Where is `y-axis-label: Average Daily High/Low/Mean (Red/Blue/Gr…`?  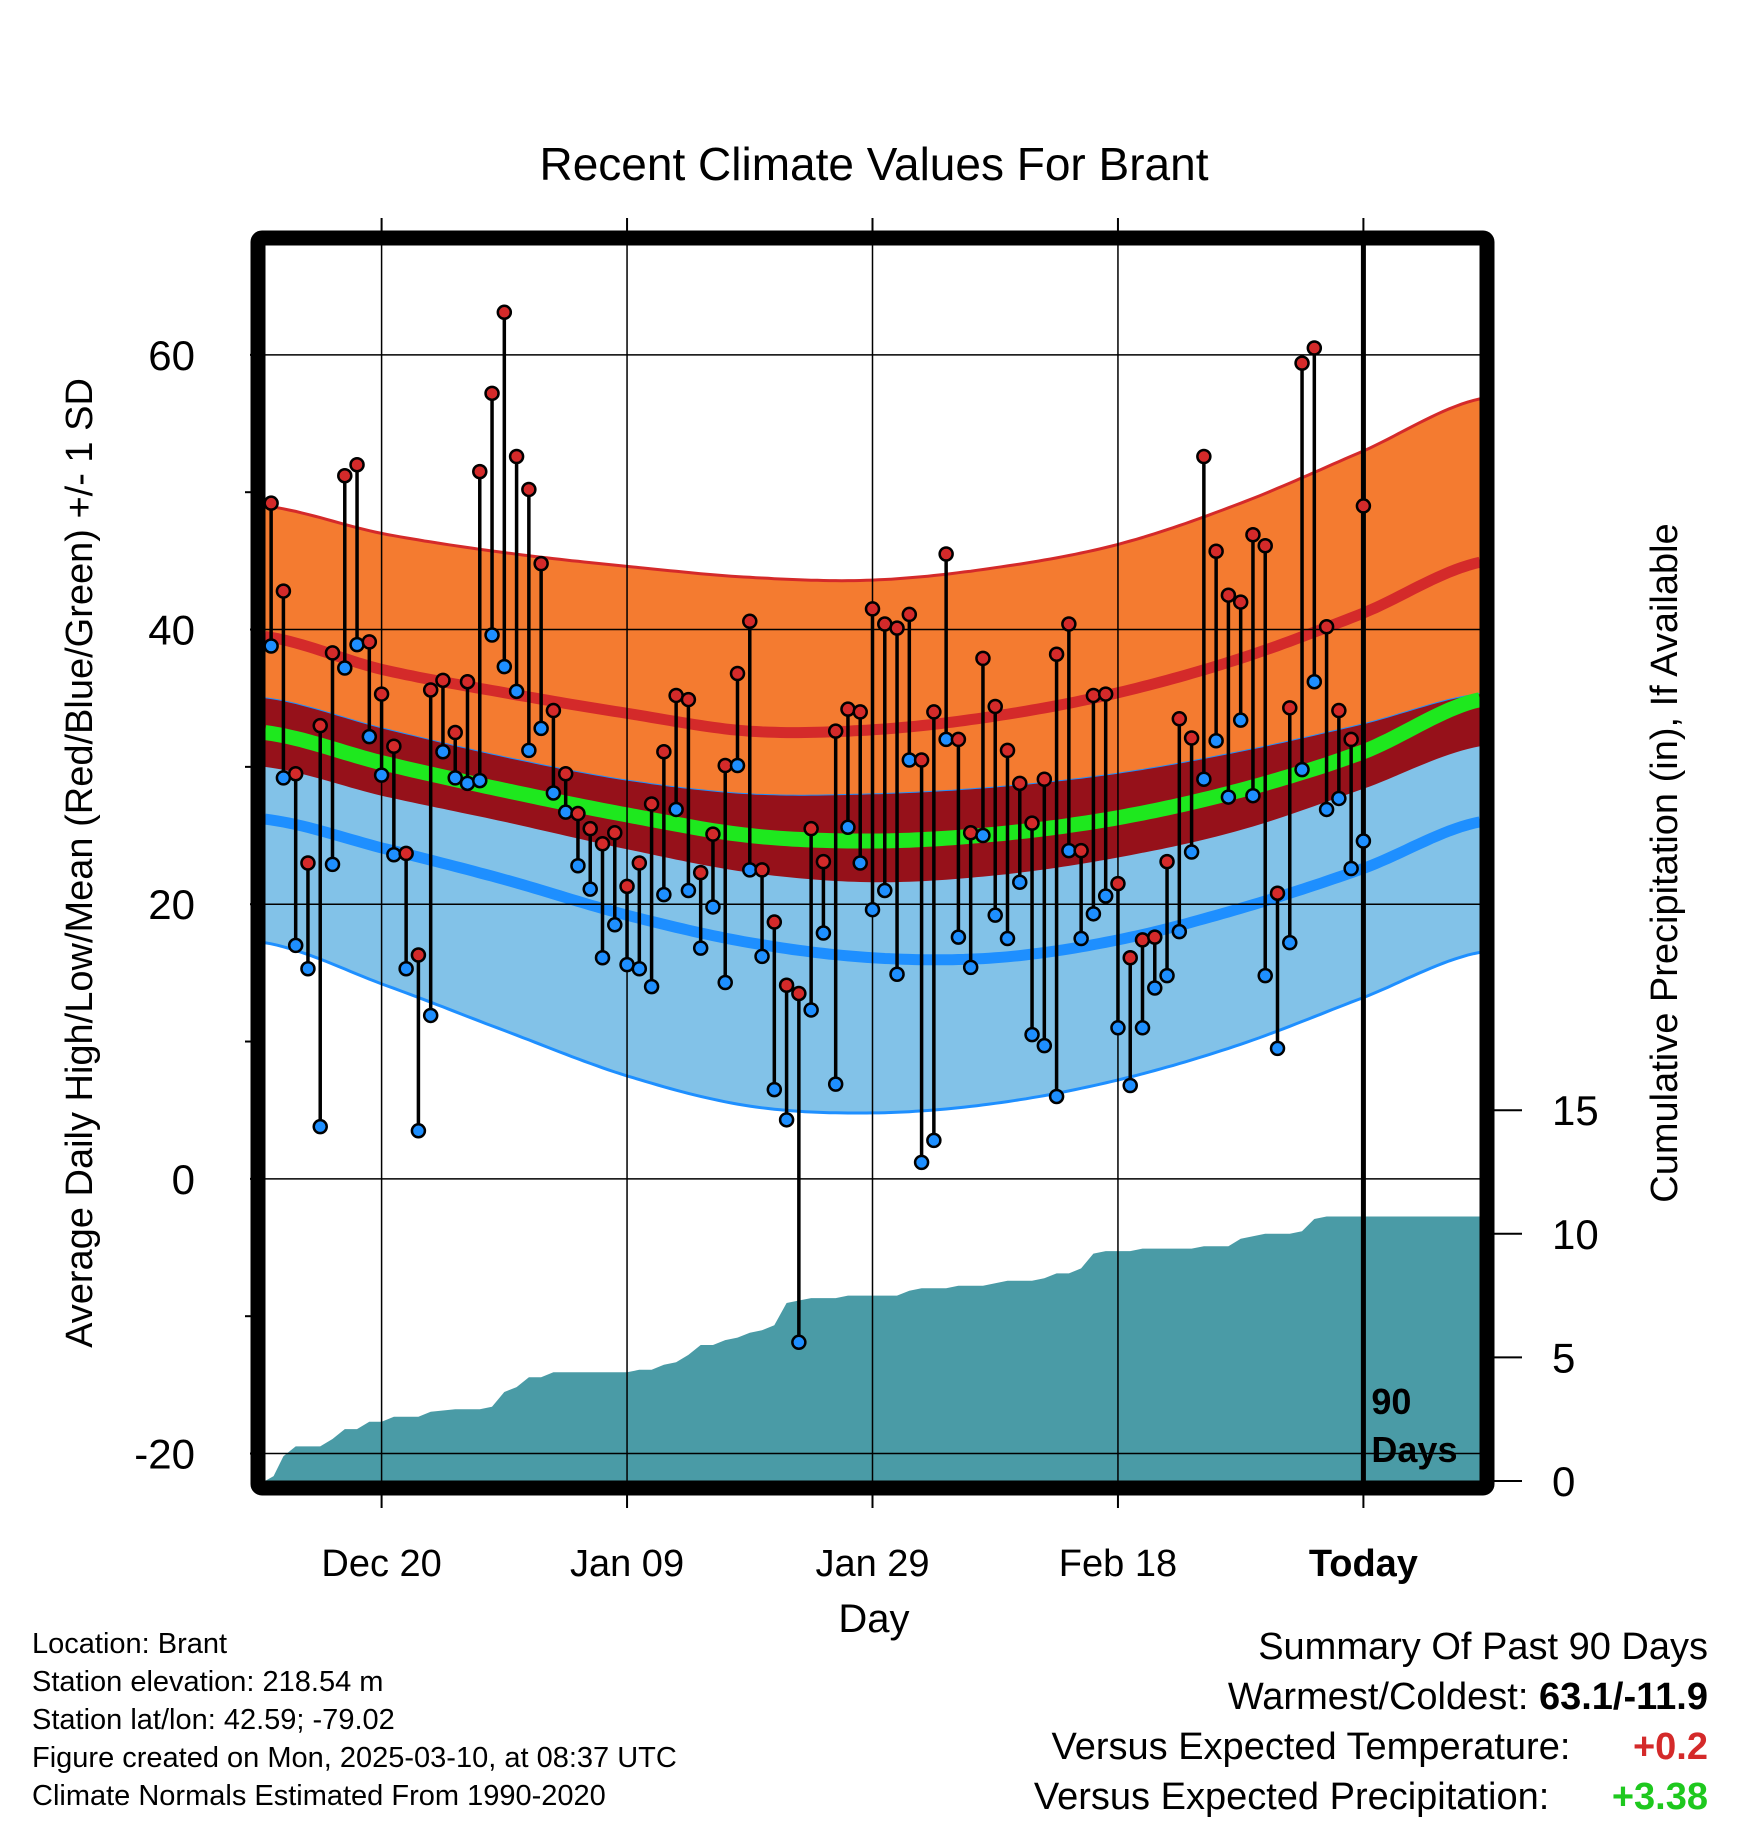
y-axis-label: Average Daily High/Low/Mean (Red/Blue/Gr… is located at coordinates (80, 863).